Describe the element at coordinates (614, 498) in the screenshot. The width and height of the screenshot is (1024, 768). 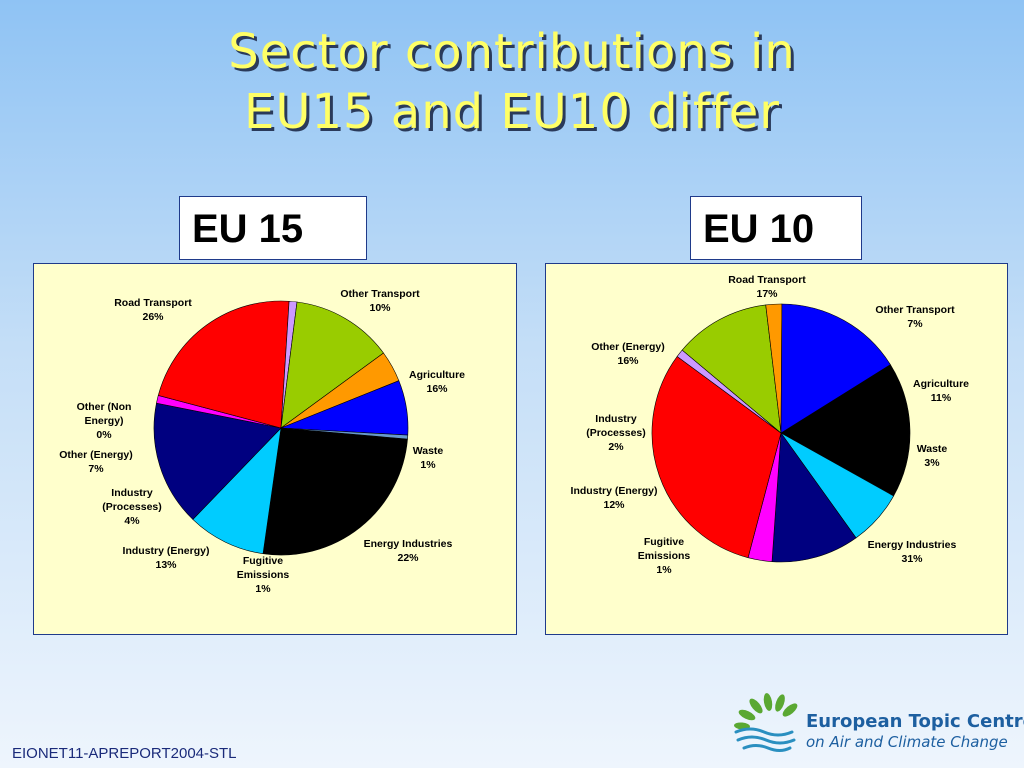
I see `eu10-label-industry-energy: Industry (Energy) 12%` at that location.